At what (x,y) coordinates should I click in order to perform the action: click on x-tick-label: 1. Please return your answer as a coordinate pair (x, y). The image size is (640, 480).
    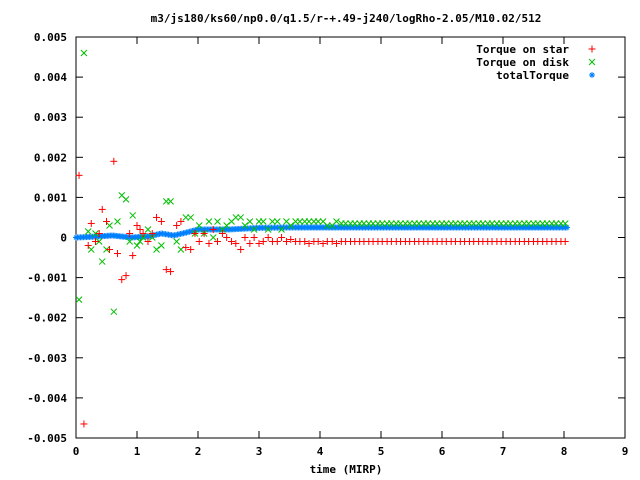
    Looking at the image, I should click on (137, 451).